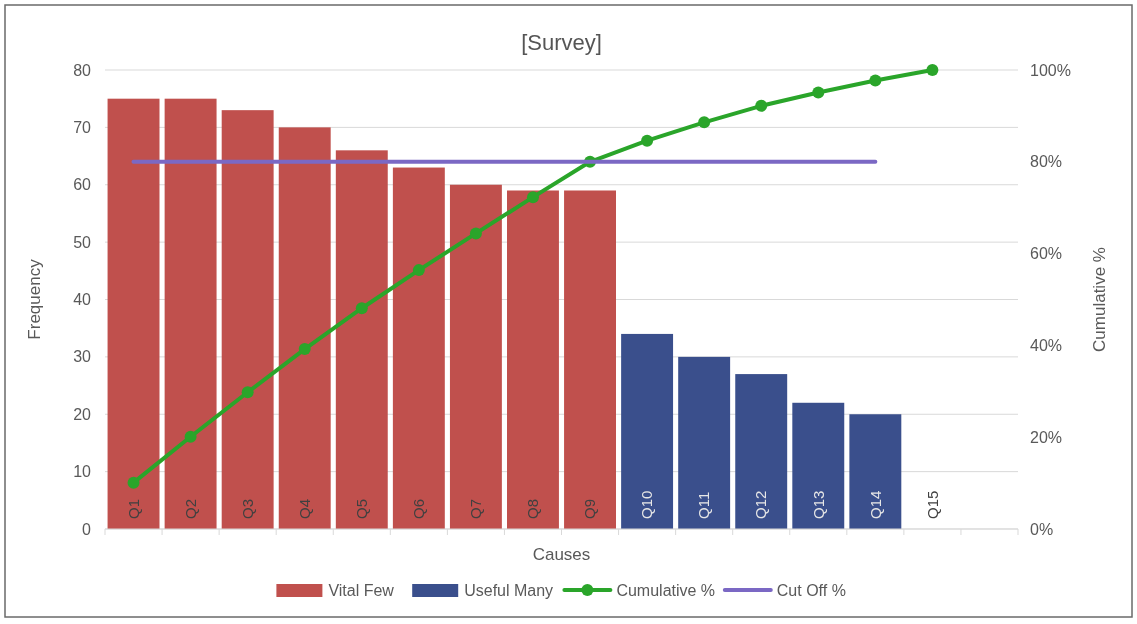  What do you see at coordinates (561, 42) in the screenshot?
I see `chart-title: [Survey]` at bounding box center [561, 42].